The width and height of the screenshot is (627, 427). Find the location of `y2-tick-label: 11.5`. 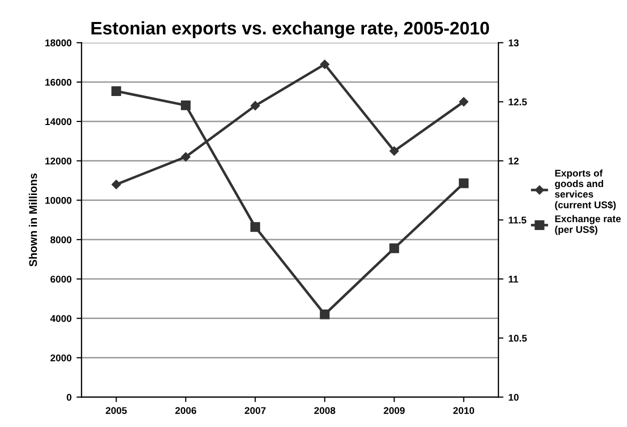

y2-tick-label: 11.5 is located at coordinates (517, 220).